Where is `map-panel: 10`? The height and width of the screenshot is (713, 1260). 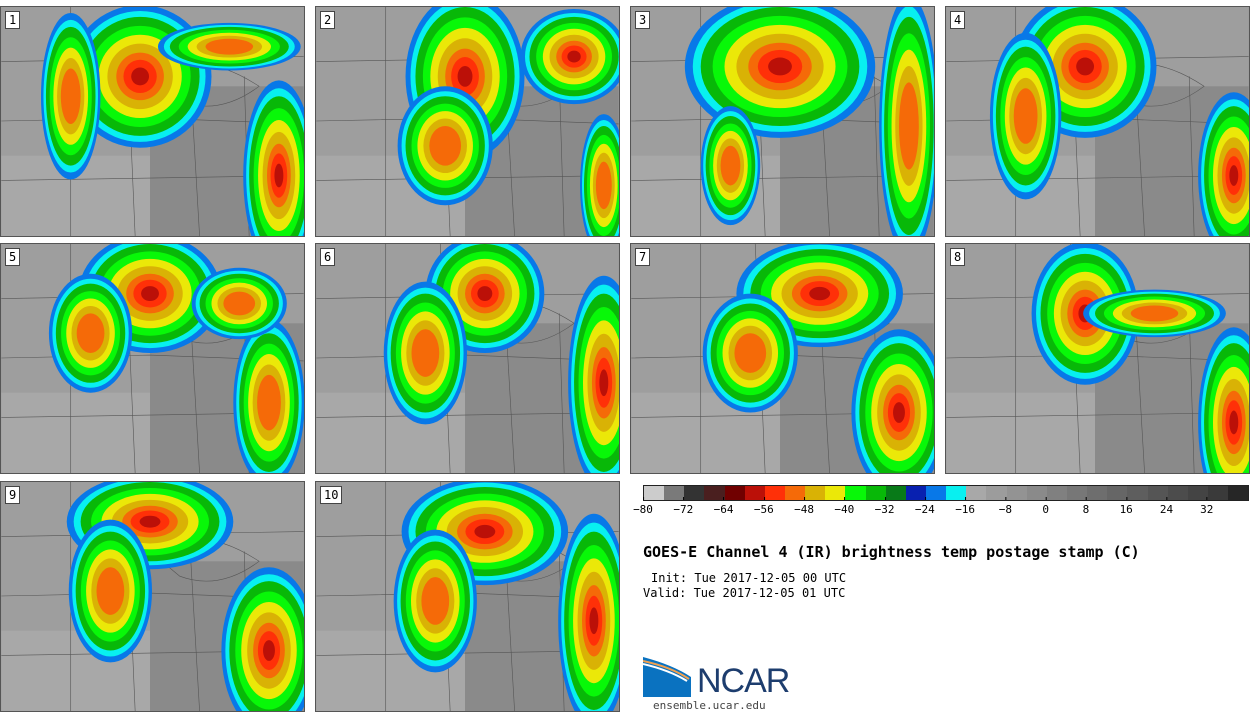 map-panel: 10 is located at coordinates (467, 596).